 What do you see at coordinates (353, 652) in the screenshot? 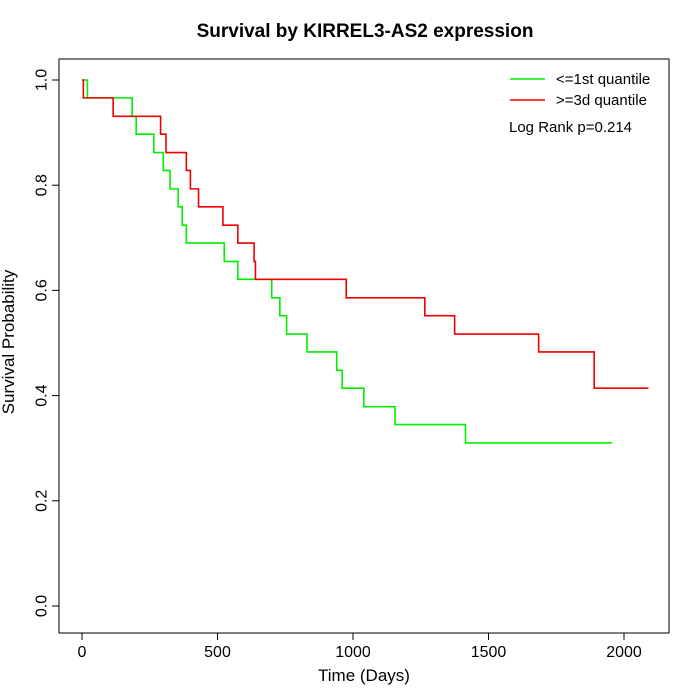
I see `x-tick-label: 1000` at bounding box center [353, 652].